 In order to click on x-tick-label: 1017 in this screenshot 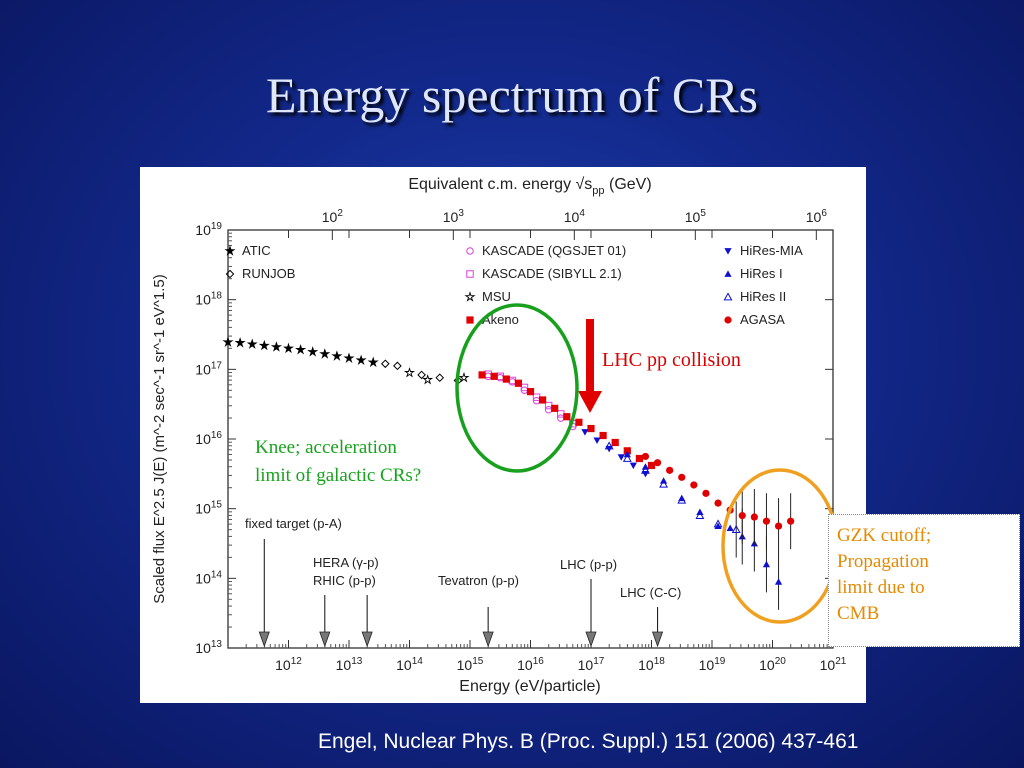, I will do `click(591, 664)`.